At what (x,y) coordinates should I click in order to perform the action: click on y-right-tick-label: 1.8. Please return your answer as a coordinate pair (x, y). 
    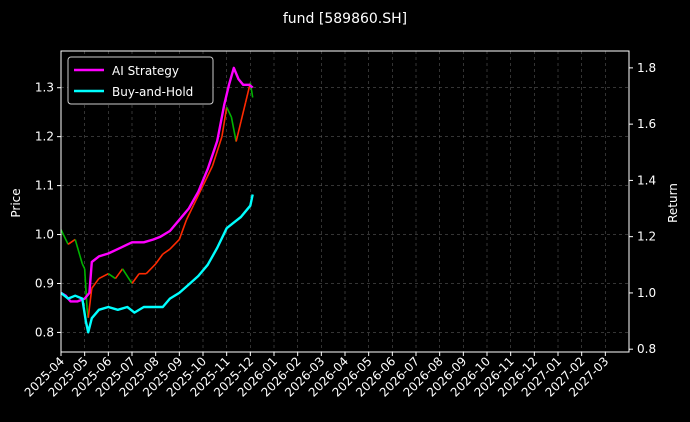
    Looking at the image, I should click on (646, 68).